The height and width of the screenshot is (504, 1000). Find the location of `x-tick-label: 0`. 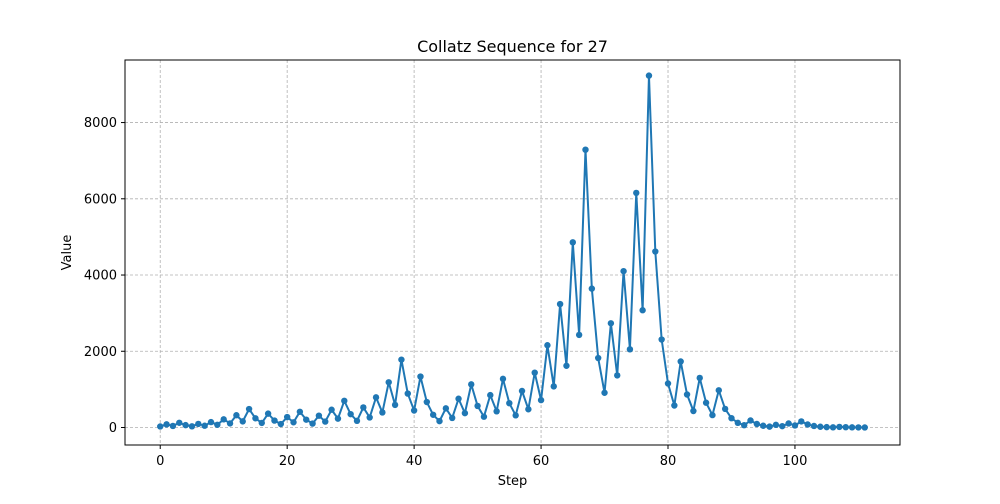

x-tick-label: 0 is located at coordinates (160, 461).